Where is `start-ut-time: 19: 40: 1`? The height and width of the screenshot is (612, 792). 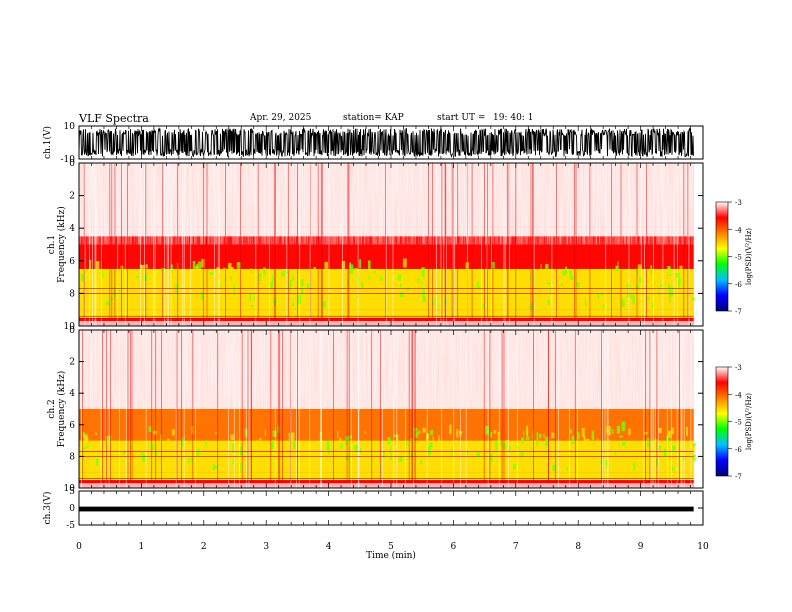
start-ut-time: 19: 40: 1 is located at coordinates (513, 118).